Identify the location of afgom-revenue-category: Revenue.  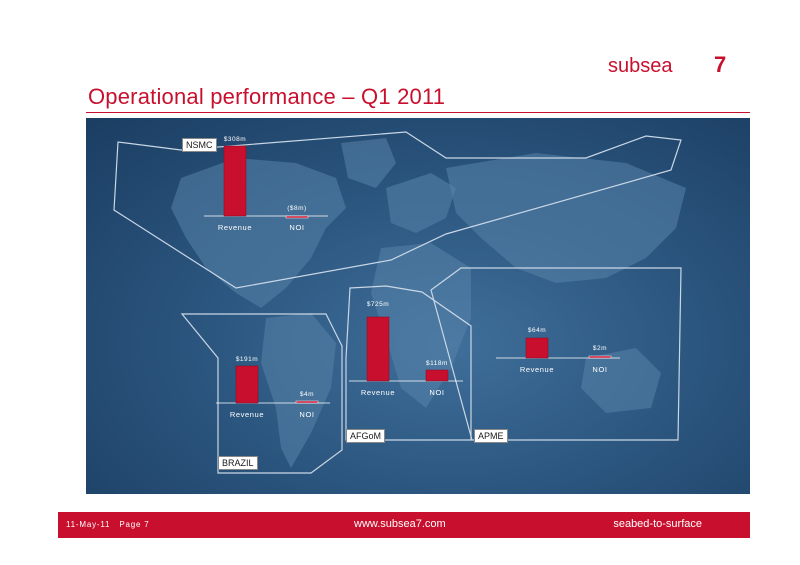
(378, 392).